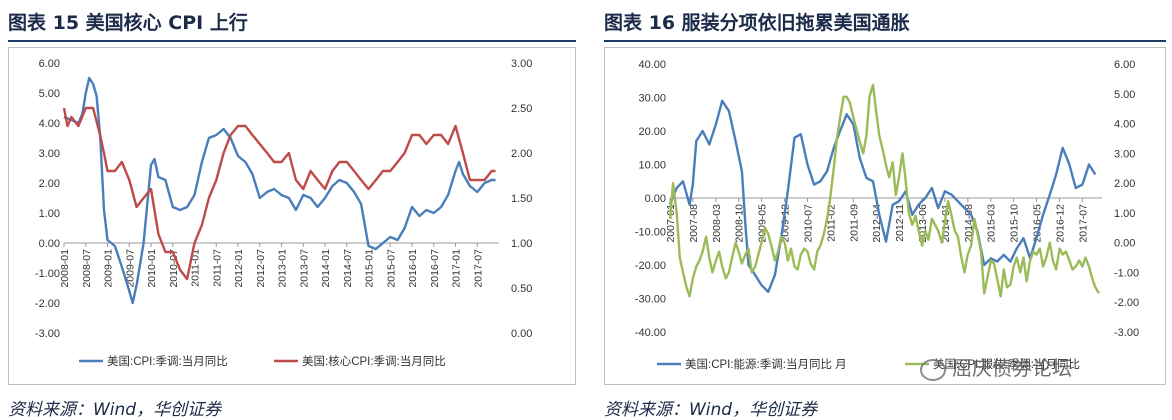 The image size is (1172, 420). What do you see at coordinates (374, 361) in the screenshot?
I see `legend-label-2: 美国:核心CPI:季调:当月同比` at bounding box center [374, 361].